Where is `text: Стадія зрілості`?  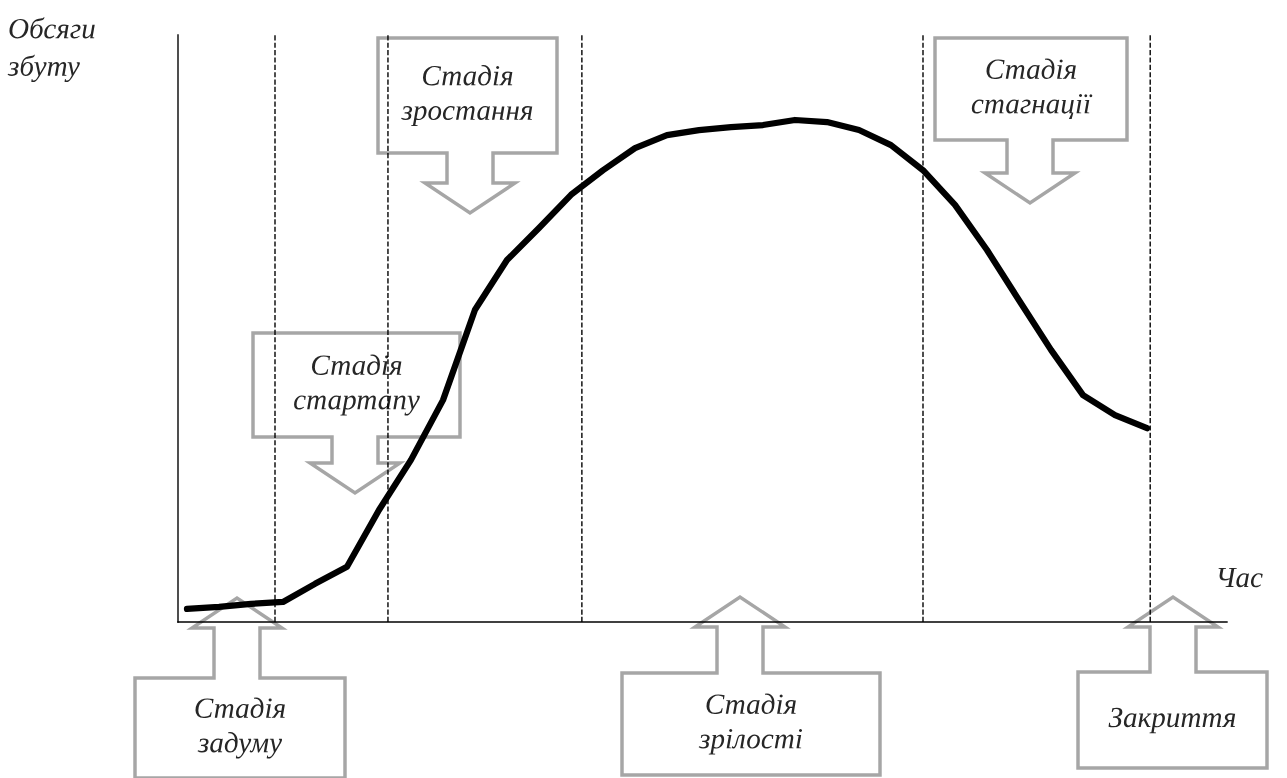
text: Стадія зрілості is located at coordinates (750, 724).